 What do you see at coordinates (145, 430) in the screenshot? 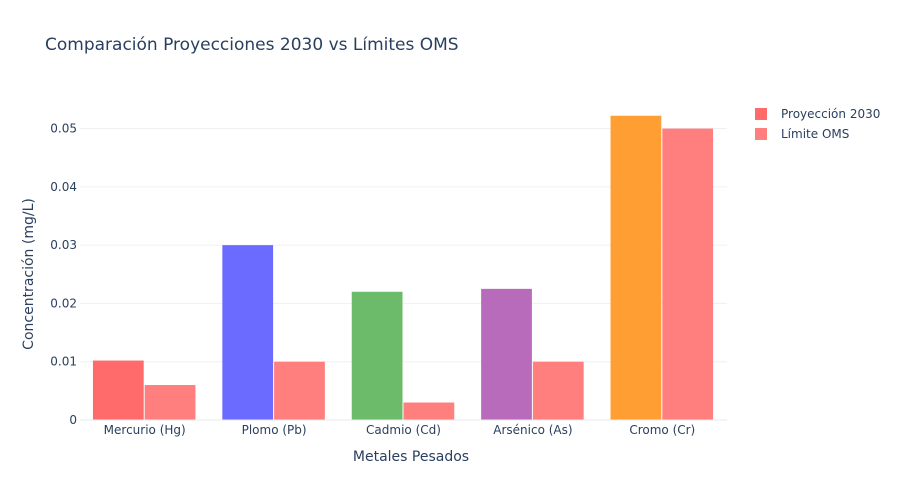
I see `x-tick-label: Mercurio (Hg)` at bounding box center [145, 430].